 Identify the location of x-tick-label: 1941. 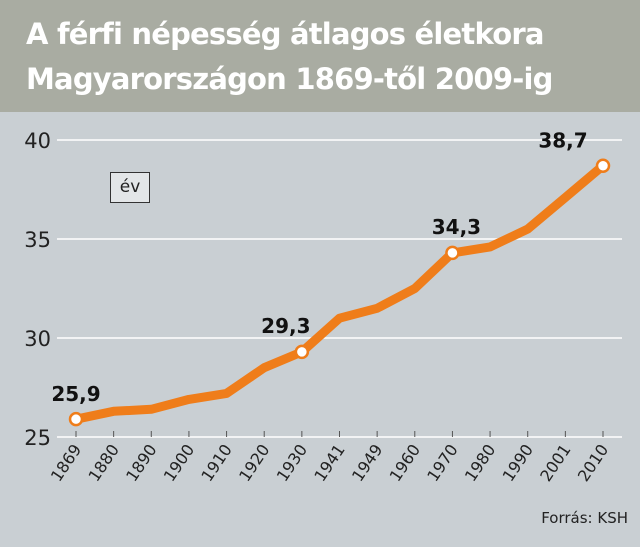
(329, 463).